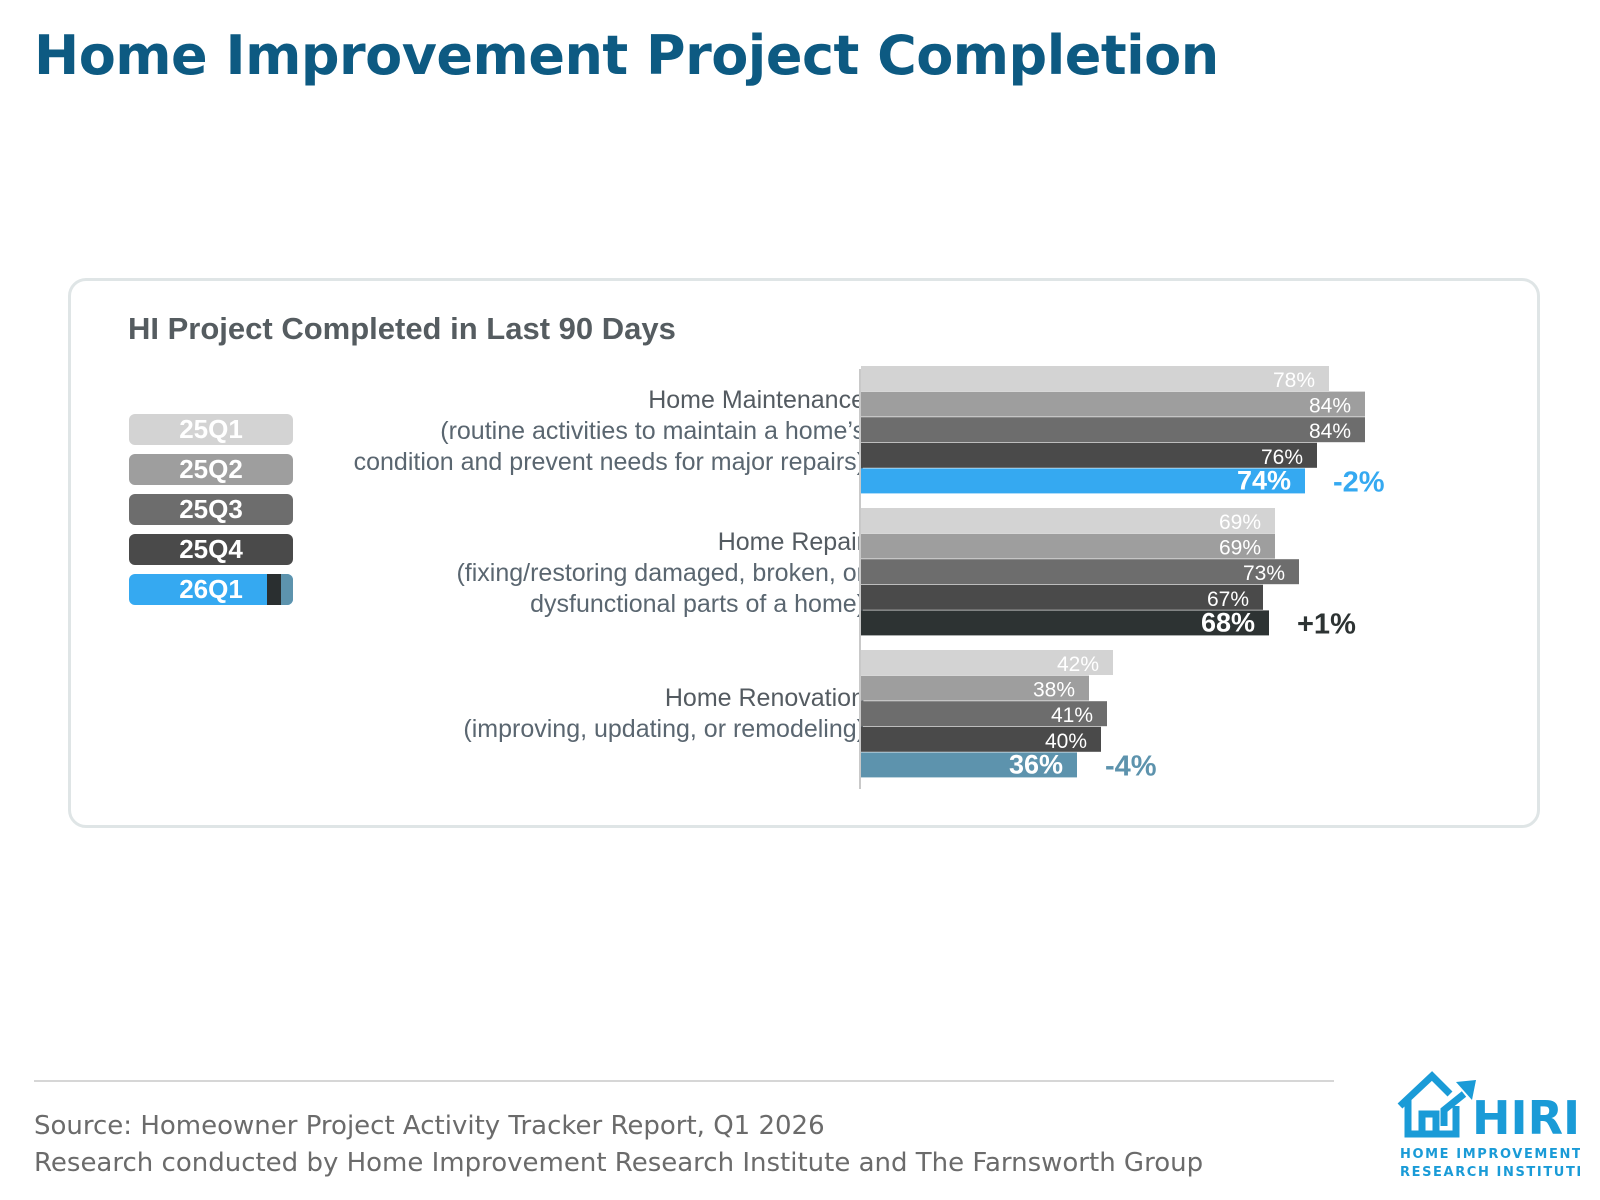  What do you see at coordinates (280, 589) in the screenshot?
I see `legend-swatch-variants` at bounding box center [280, 589].